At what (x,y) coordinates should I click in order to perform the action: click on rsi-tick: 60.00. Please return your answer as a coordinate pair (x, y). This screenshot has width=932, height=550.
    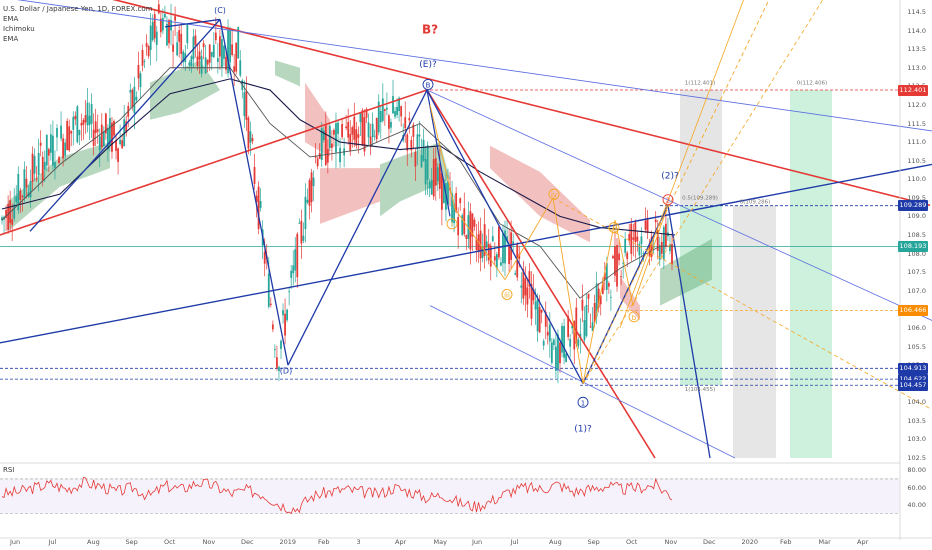
    Looking at the image, I should click on (916, 487).